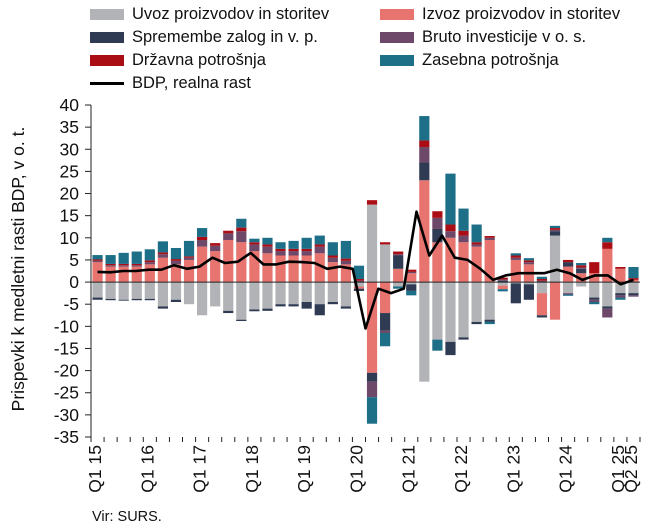  Describe the element at coordinates (74, 260) in the screenshot. I see `y-tick-label: 5` at that location.